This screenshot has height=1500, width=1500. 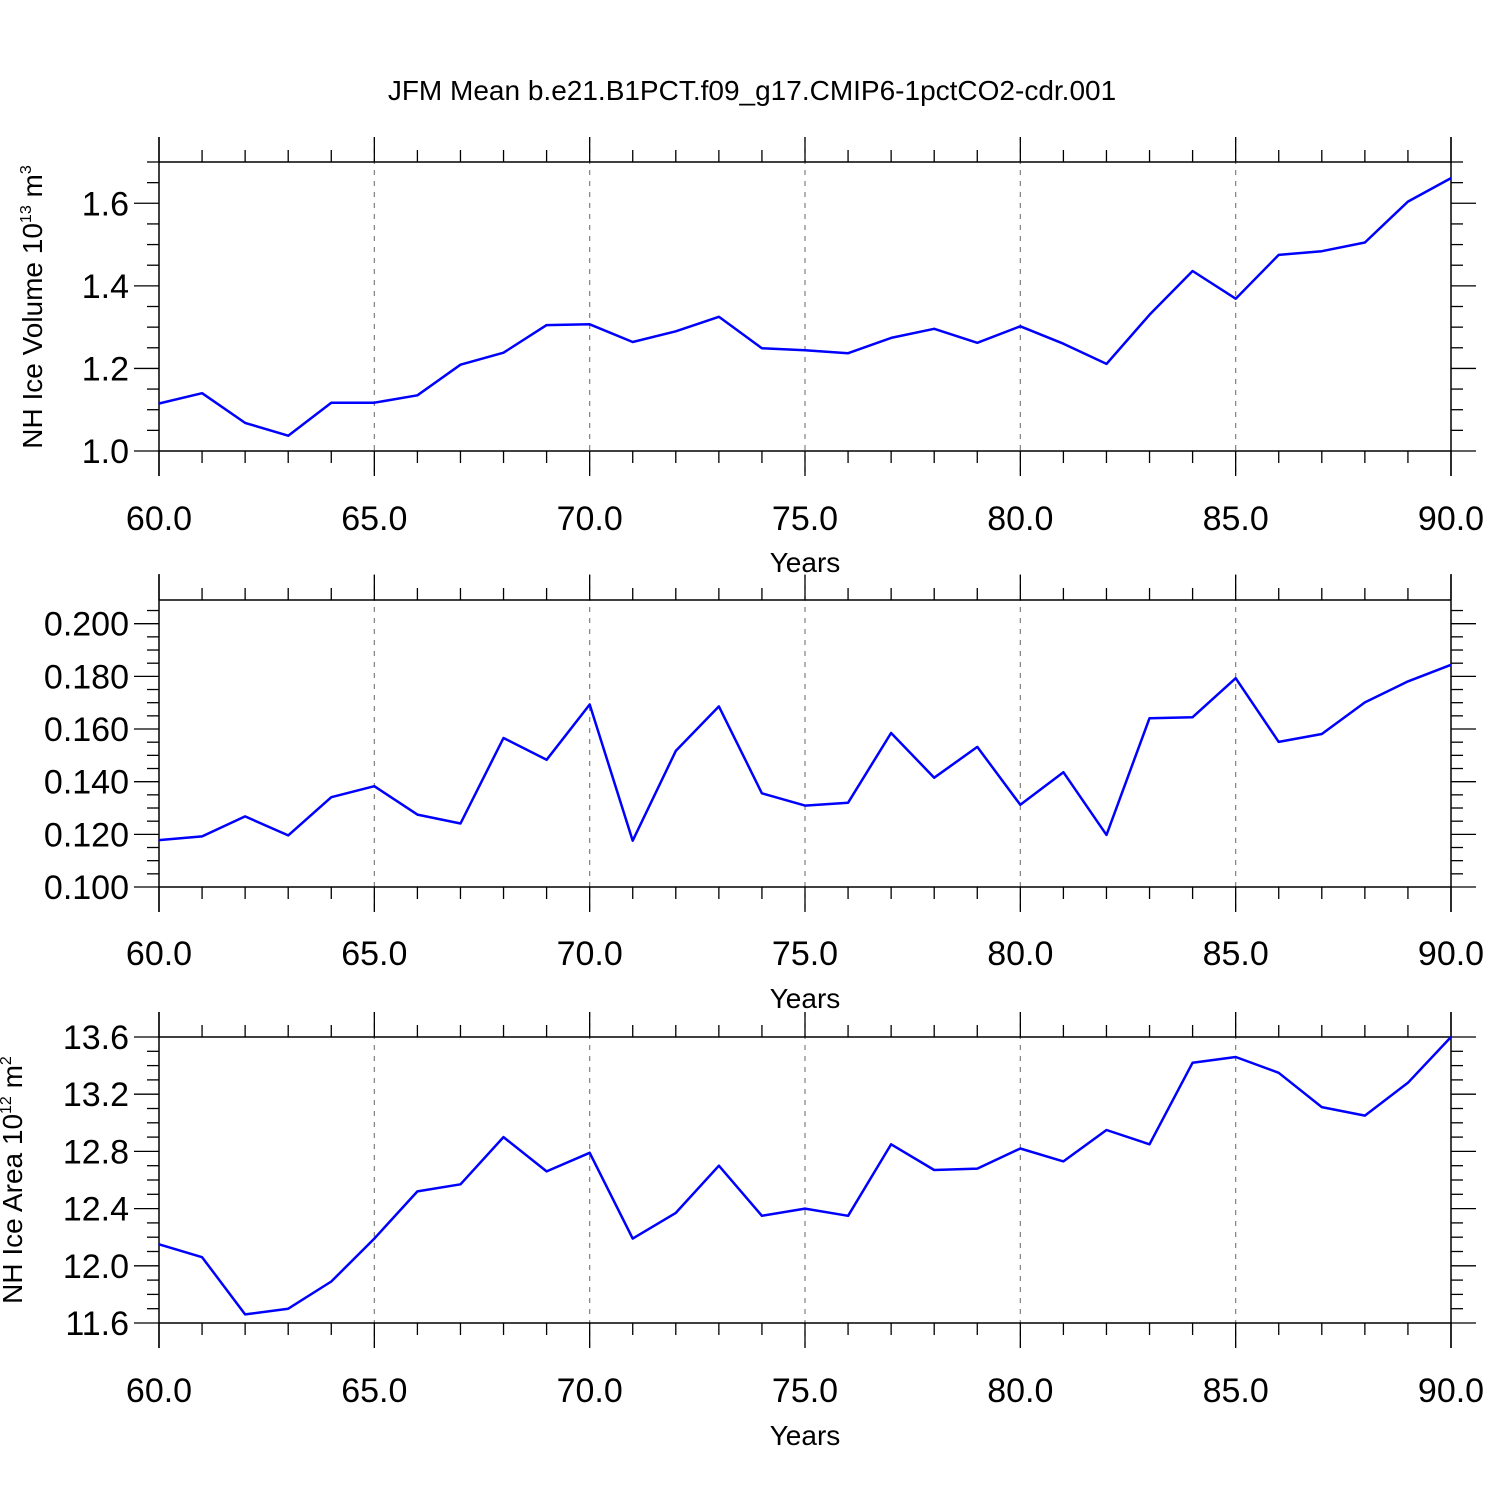 What do you see at coordinates (86, 783) in the screenshot?
I see `y-tick-label: 0.140` at bounding box center [86, 783].